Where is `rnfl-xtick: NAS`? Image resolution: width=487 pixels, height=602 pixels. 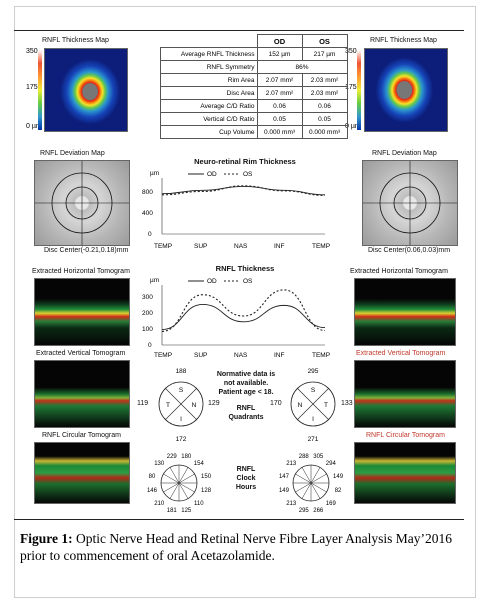
rnfl-xtick: NAS is located at coordinates (241, 355).